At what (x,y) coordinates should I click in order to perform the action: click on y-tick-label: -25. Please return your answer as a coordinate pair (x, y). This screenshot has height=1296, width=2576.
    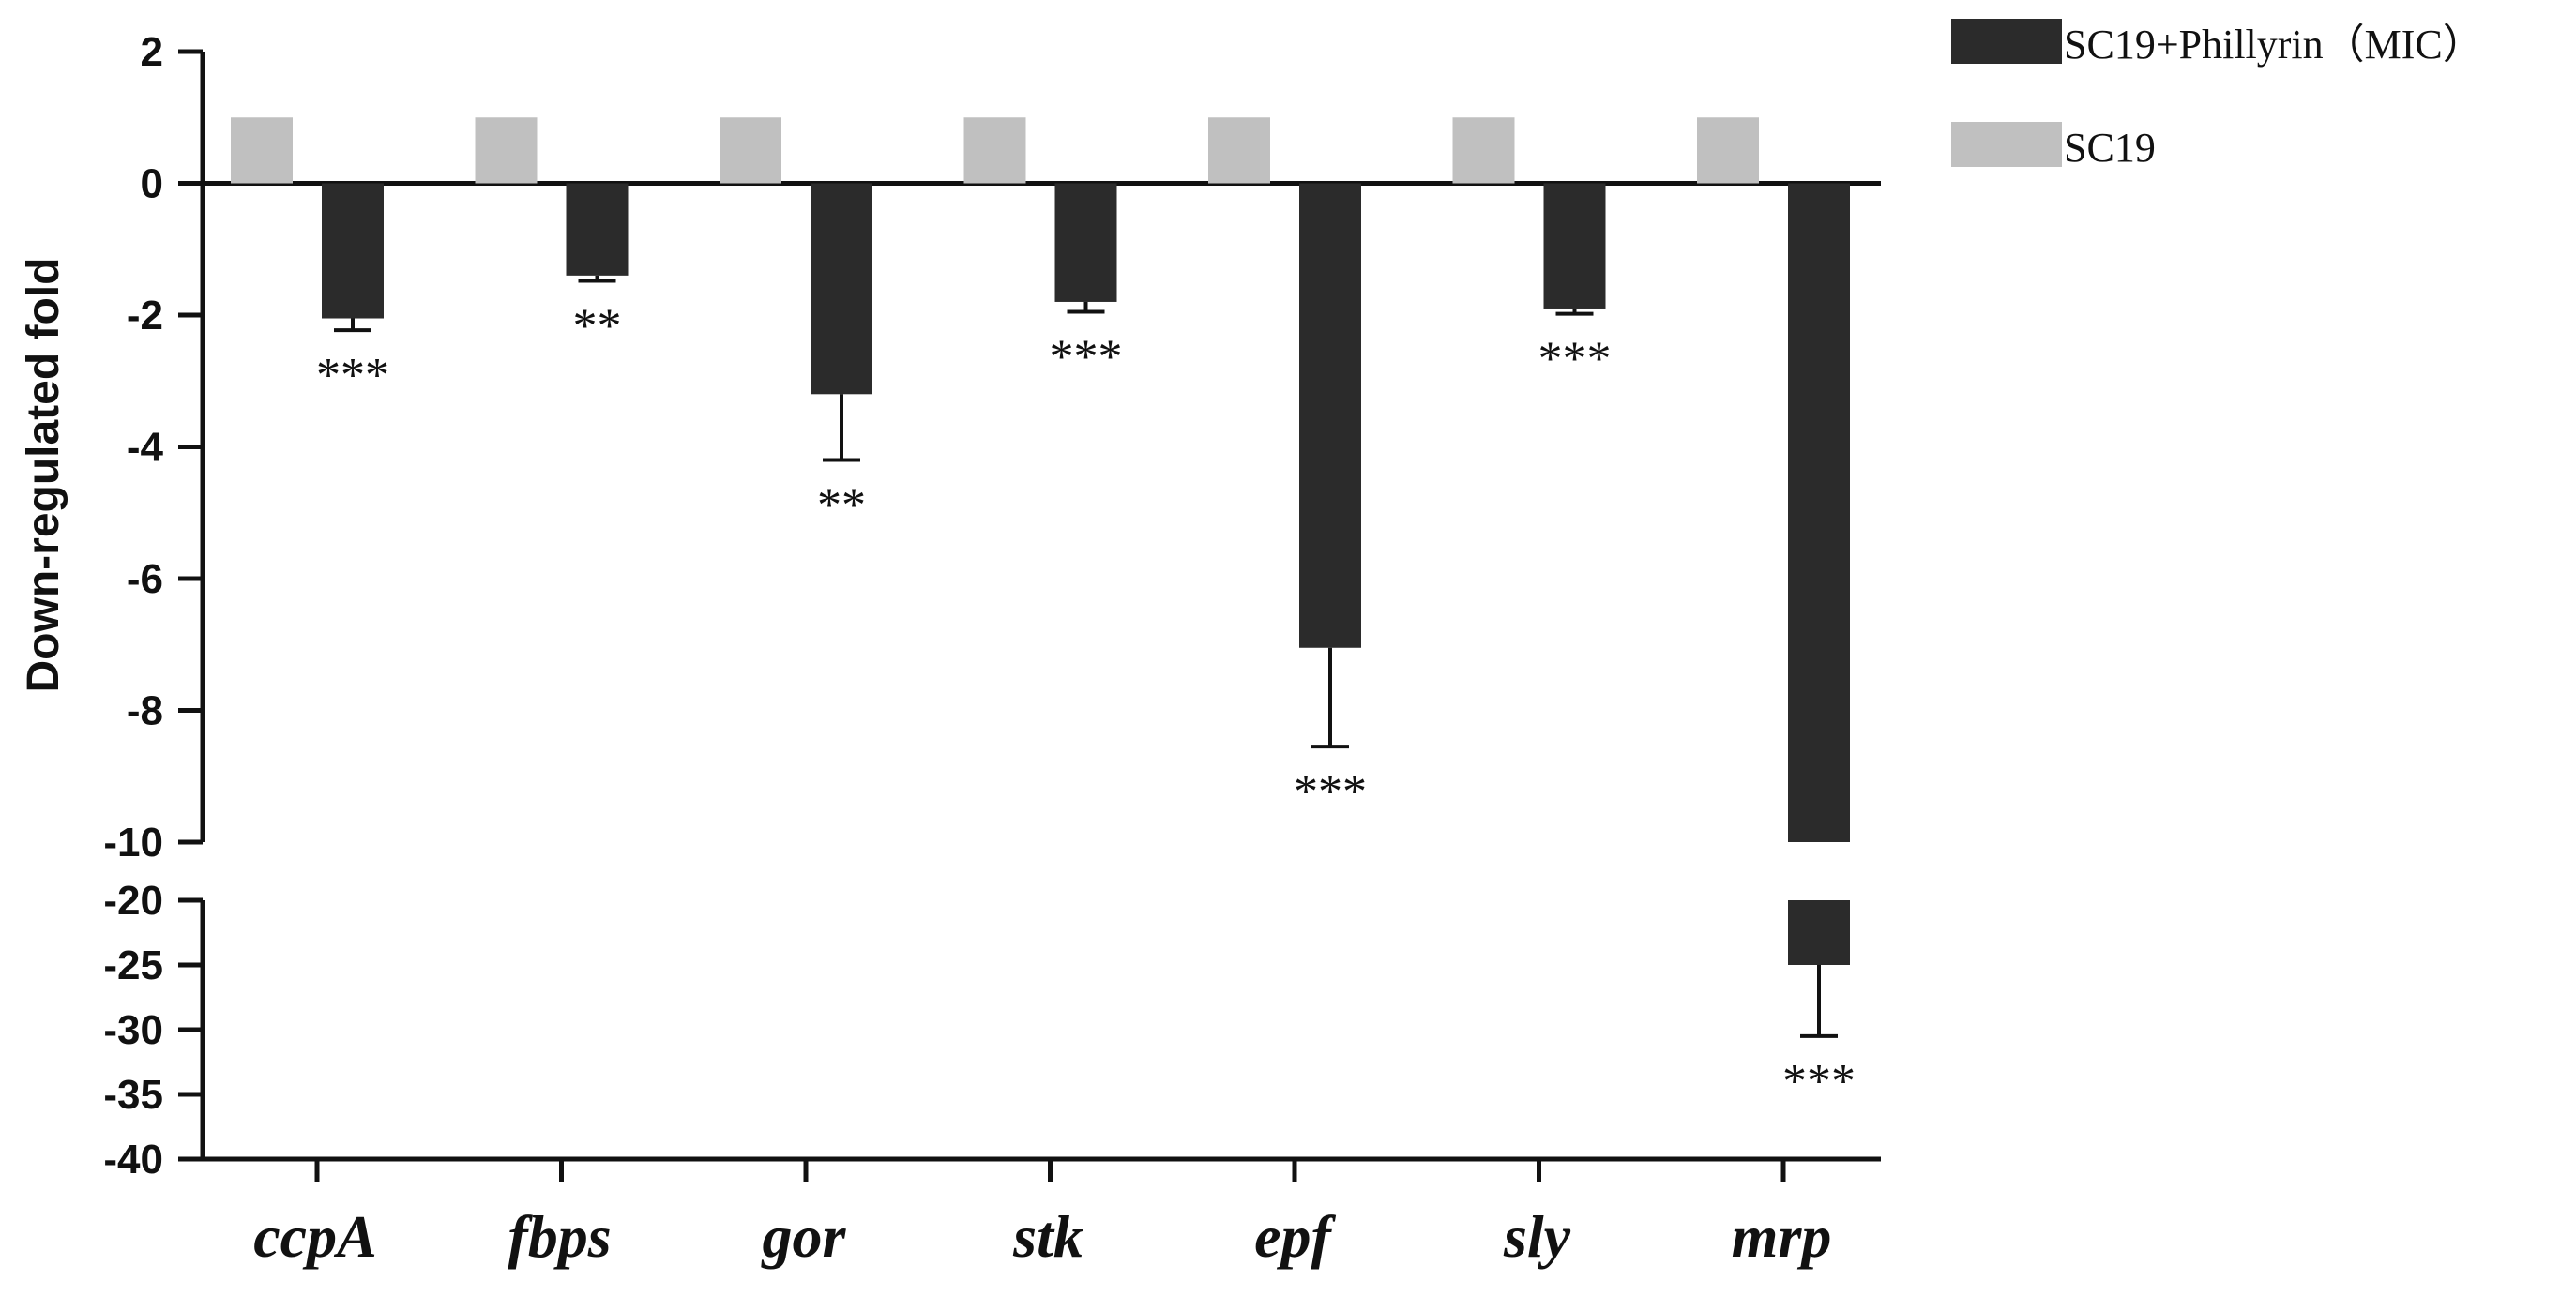
    Looking at the image, I should click on (133, 965).